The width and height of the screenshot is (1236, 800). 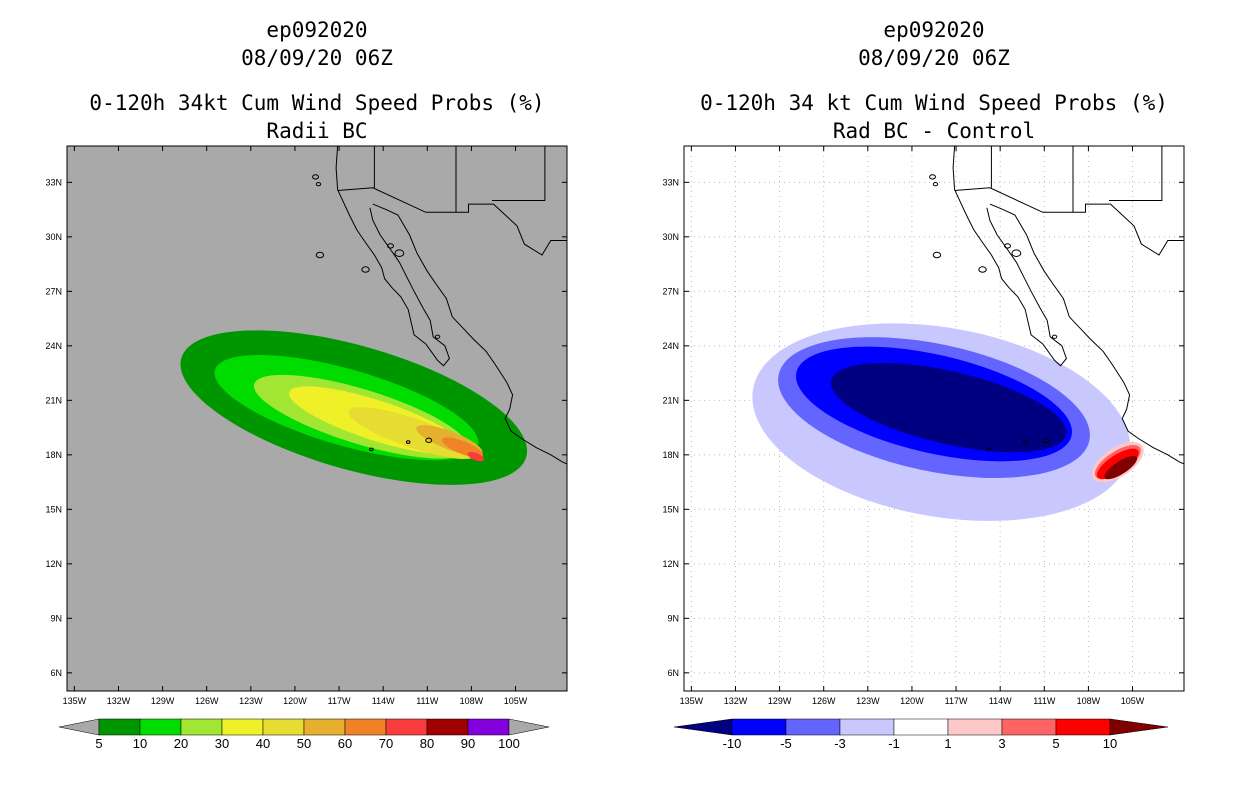 I want to click on x-tick-label: 120W, so click(x=912, y=701).